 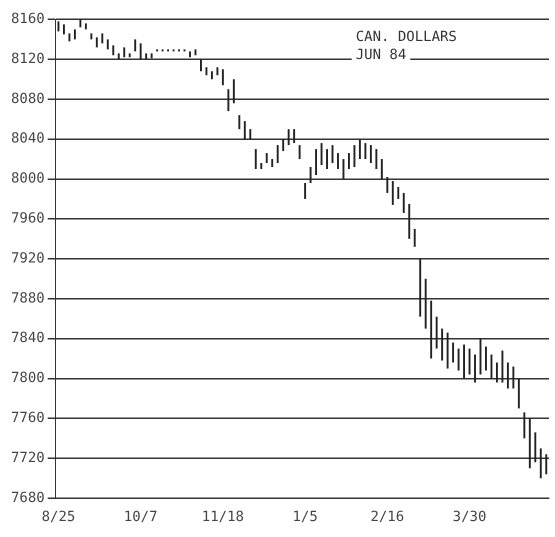 What do you see at coordinates (27, 138) in the screenshot?
I see `y-tick-label: 8040` at bounding box center [27, 138].